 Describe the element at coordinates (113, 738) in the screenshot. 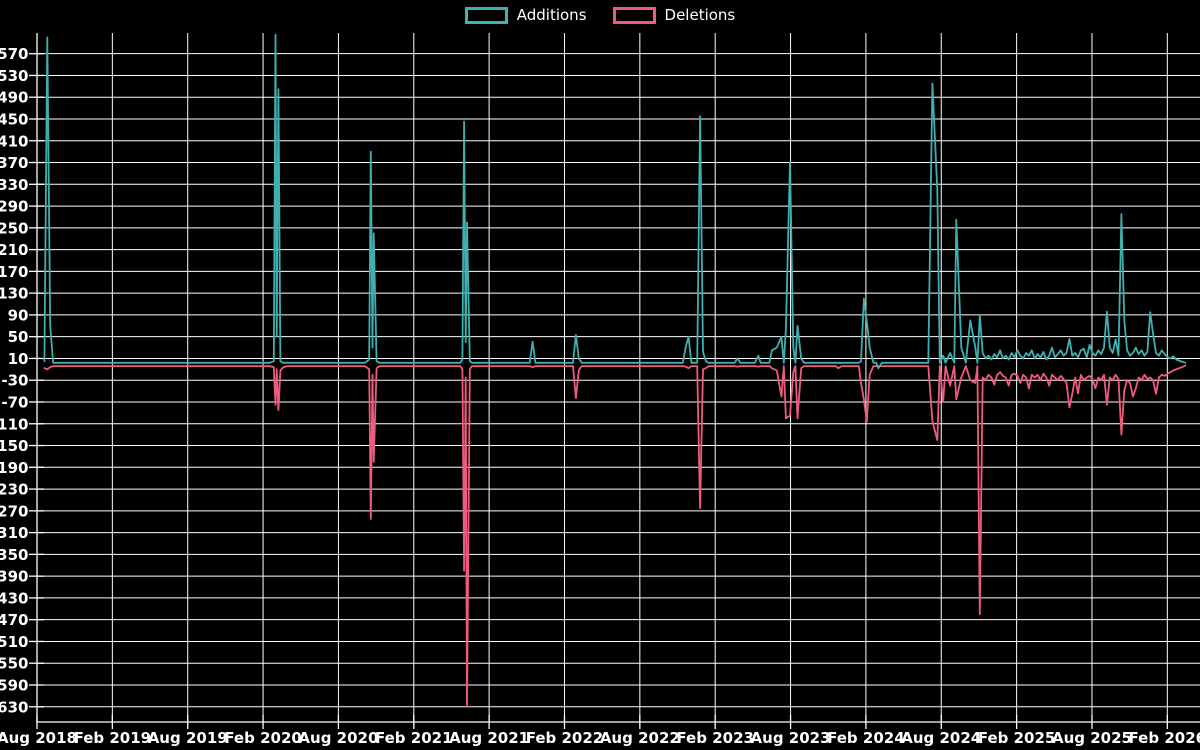

I see `x-tick-label: Feb 2019` at that location.